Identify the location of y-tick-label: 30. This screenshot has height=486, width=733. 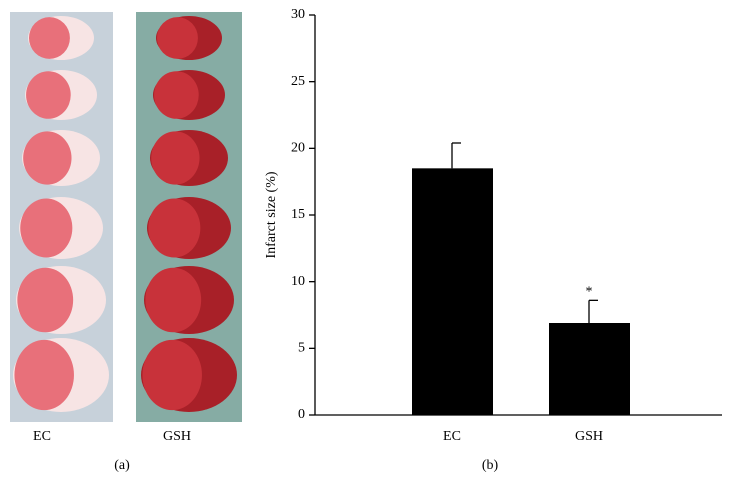
(298, 14).